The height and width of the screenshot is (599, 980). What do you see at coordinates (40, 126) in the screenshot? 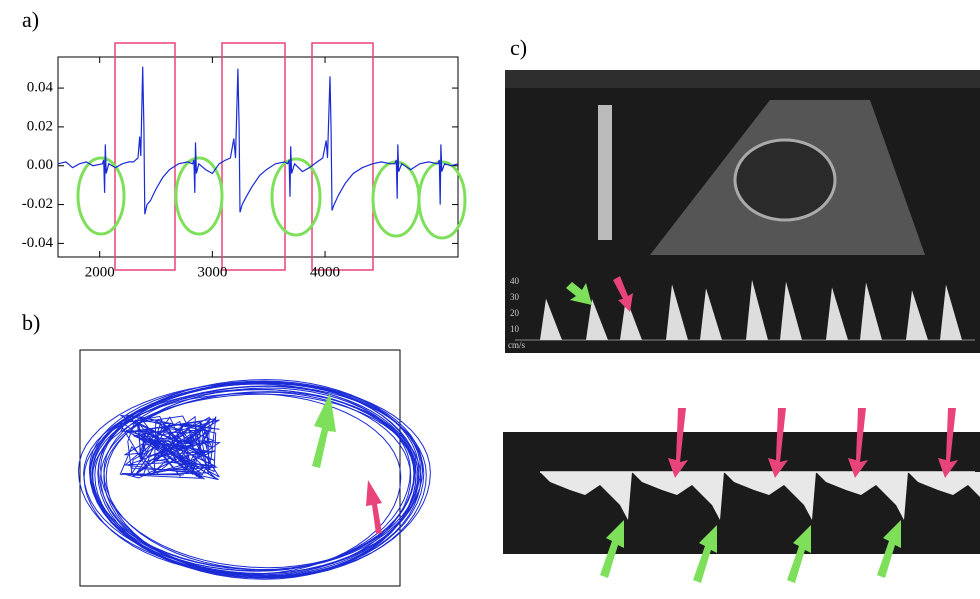
I see `y-tick-label: 0.02` at bounding box center [40, 126].